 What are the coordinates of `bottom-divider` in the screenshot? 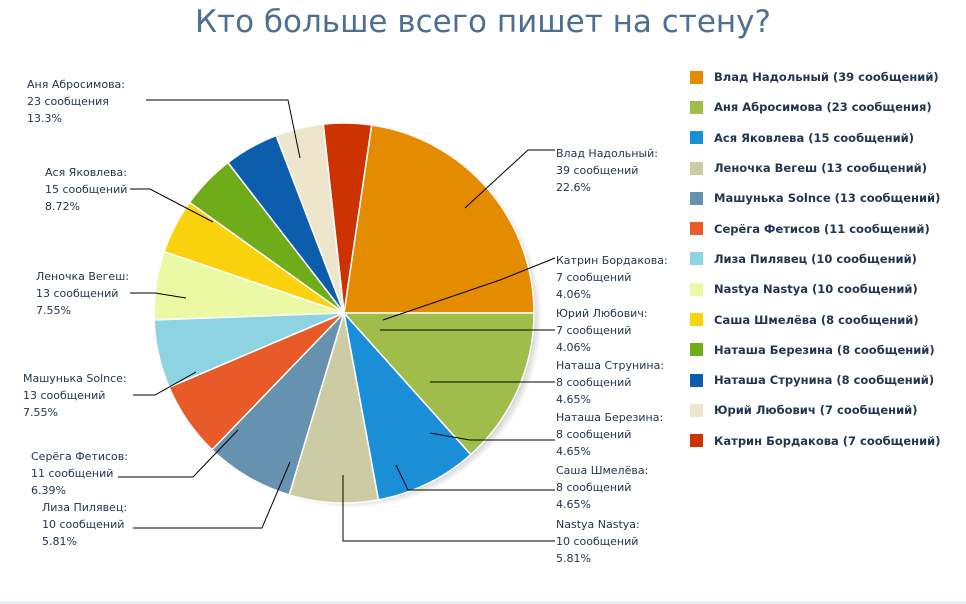 It's located at (483, 602).